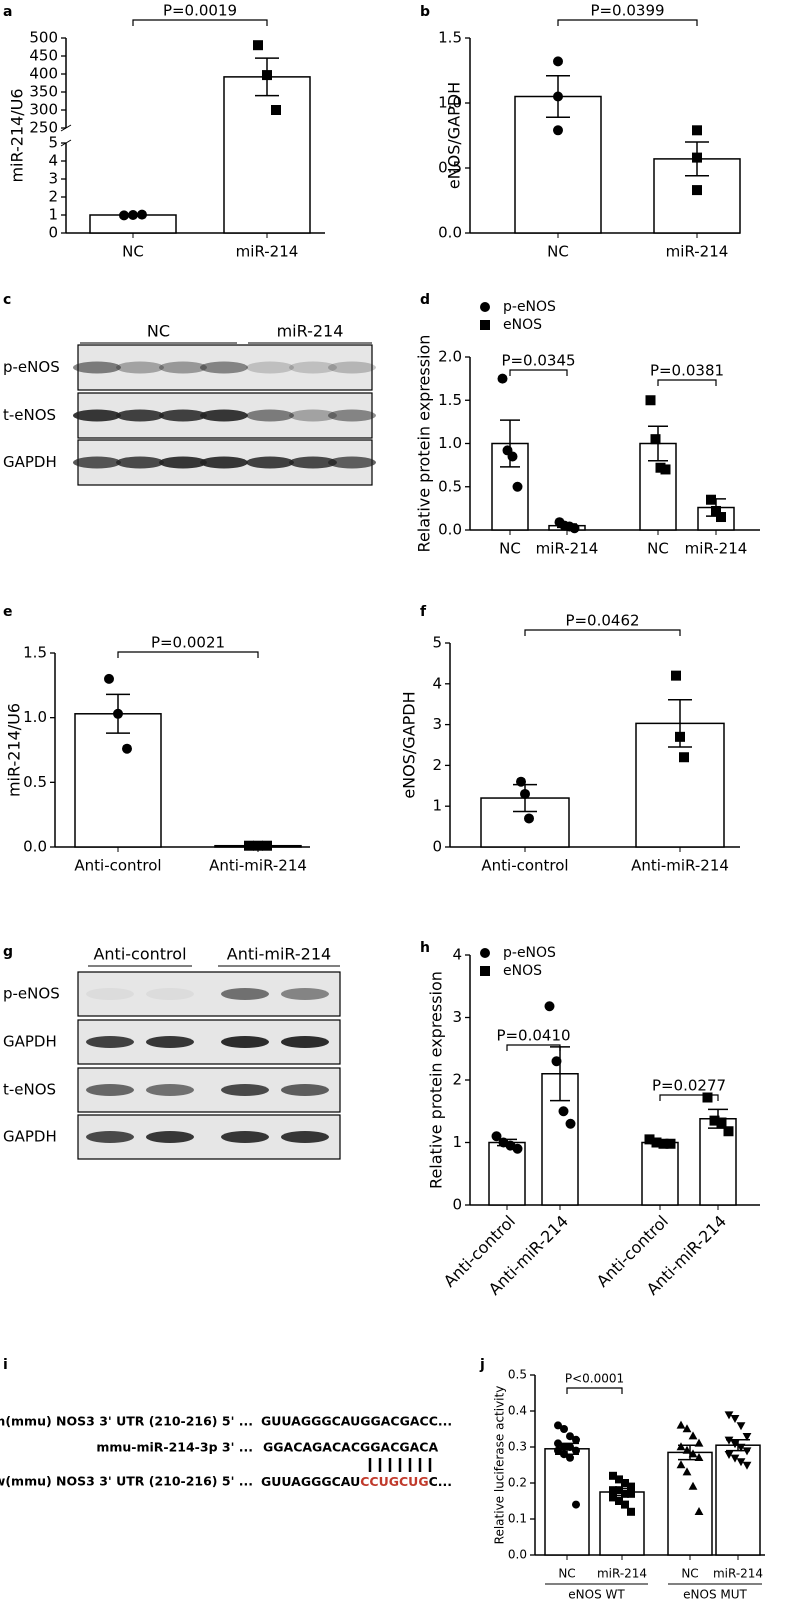 This screenshot has height=1603, width=785. I want to click on legend-label: p-eNOS, so click(529, 953).